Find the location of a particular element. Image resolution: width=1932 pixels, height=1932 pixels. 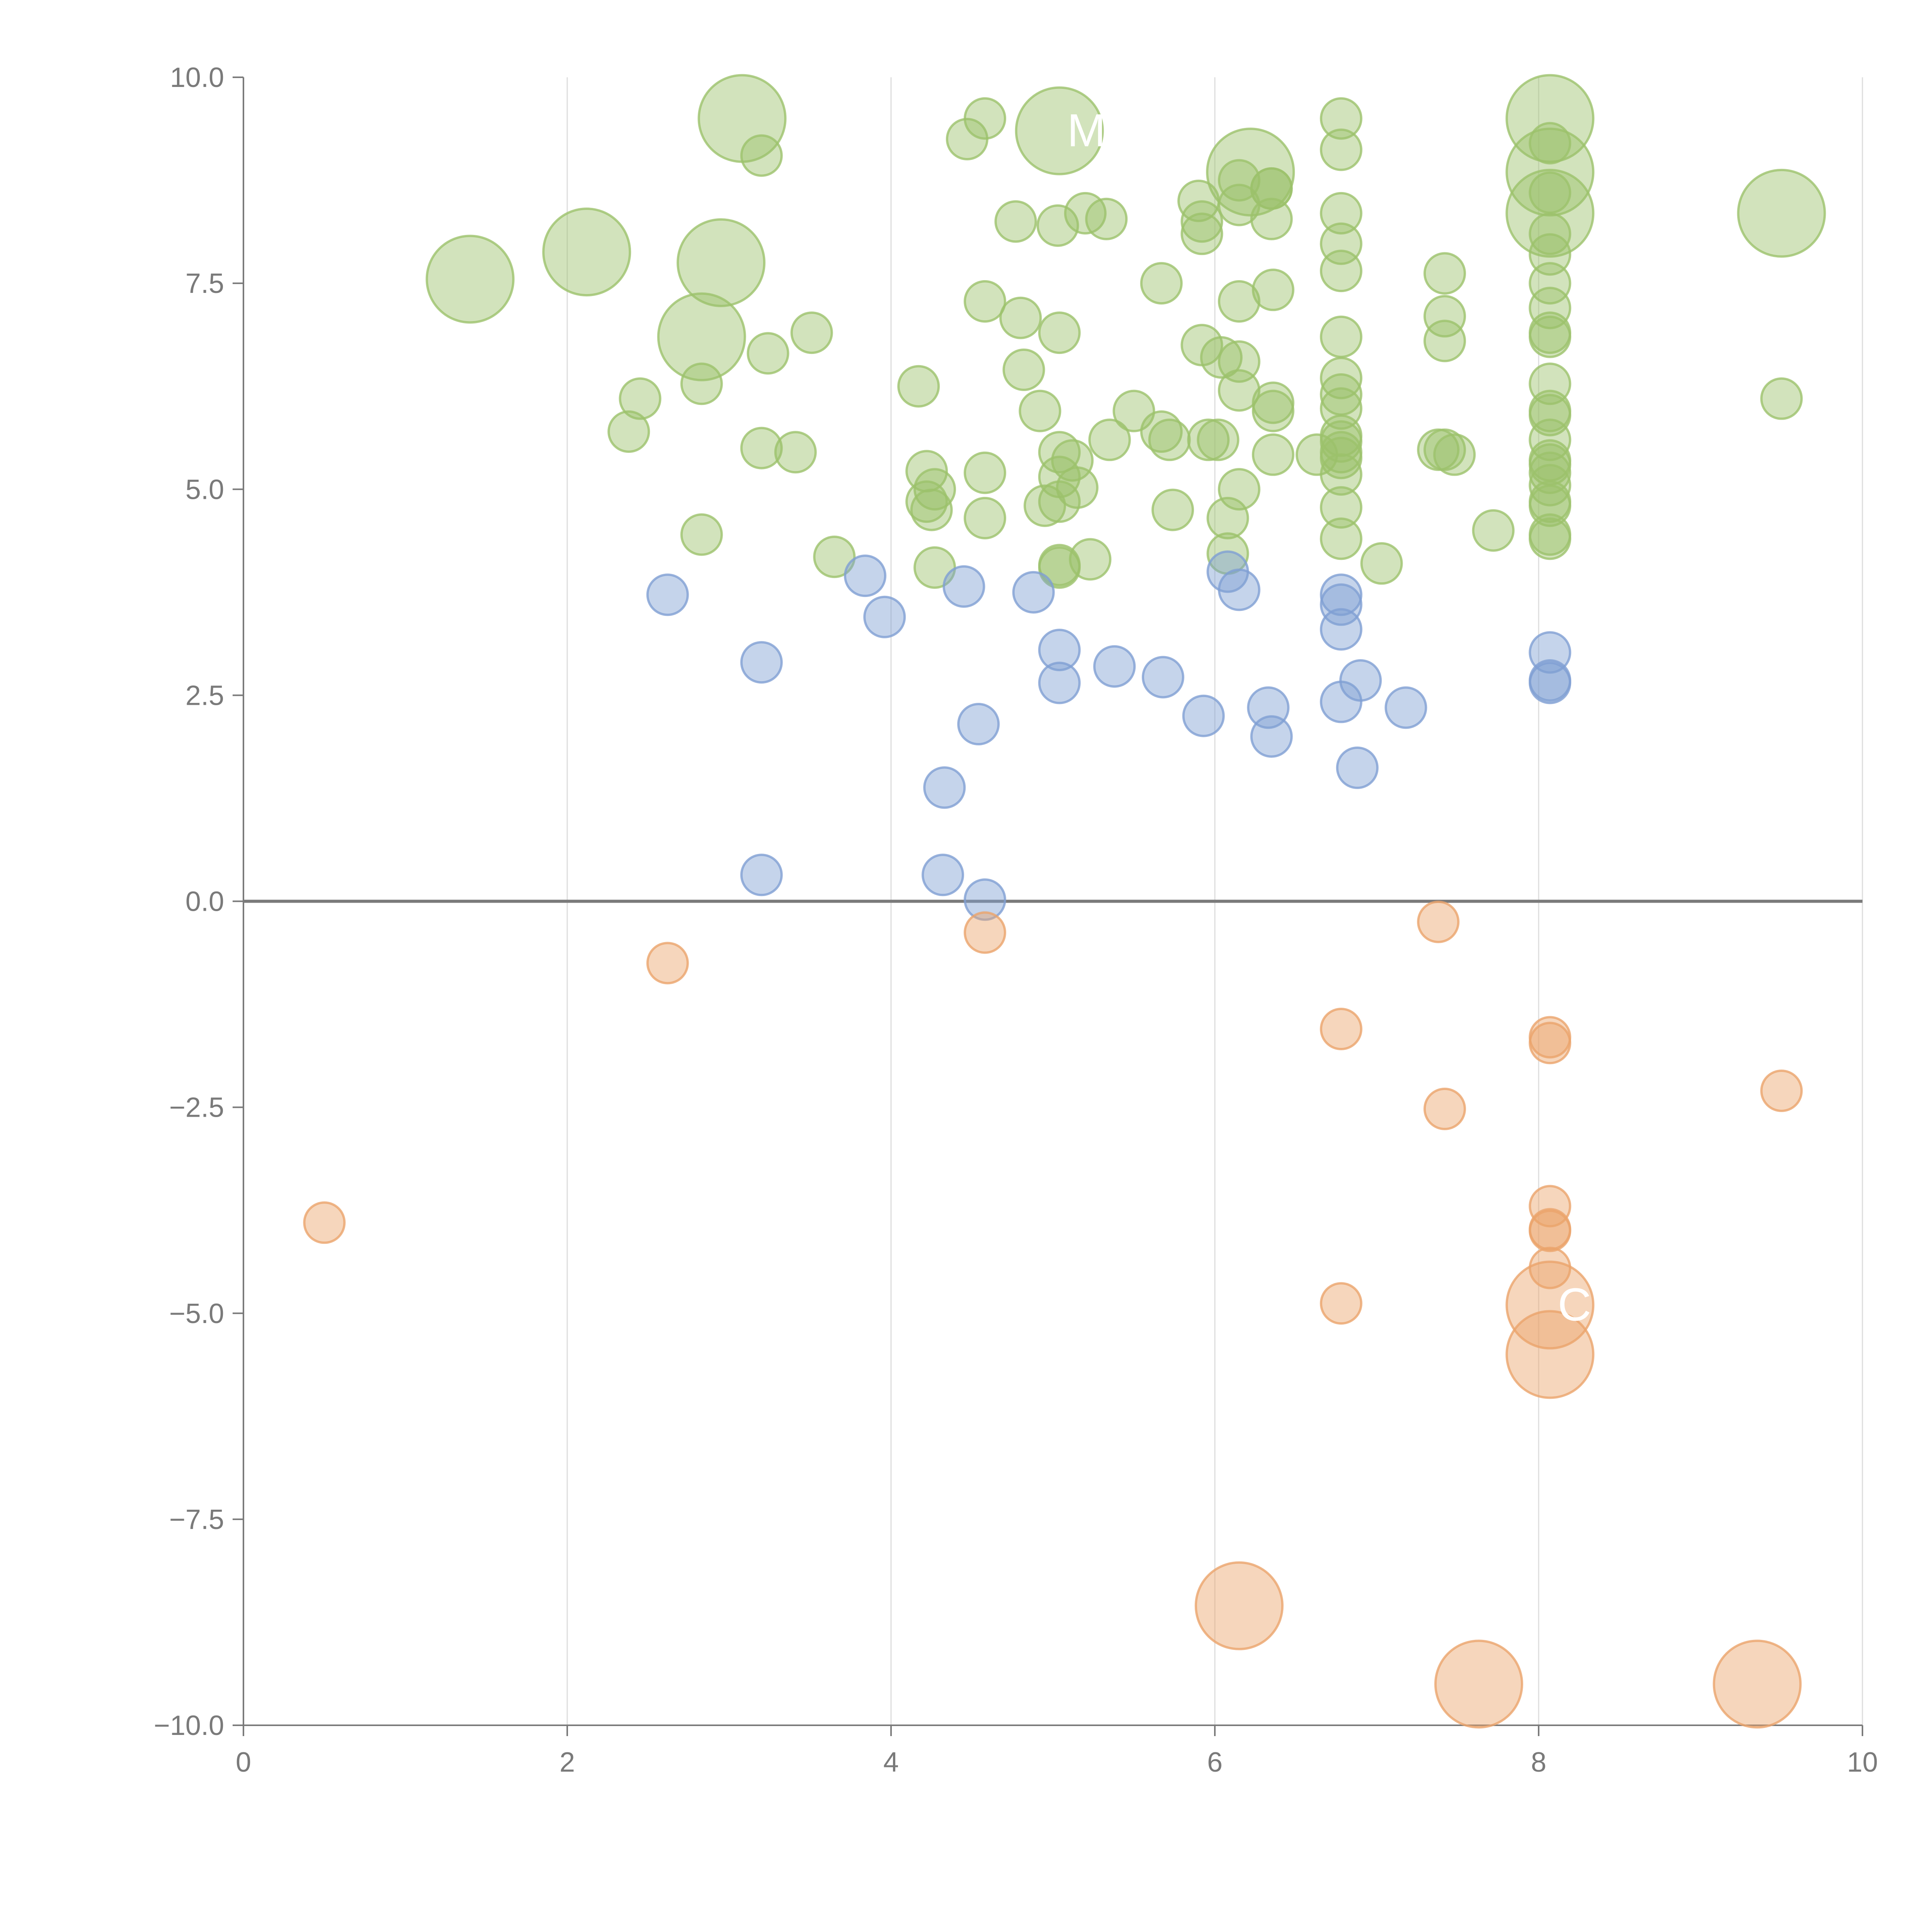

y-tick-label: 5.0 is located at coordinates (205, 489).